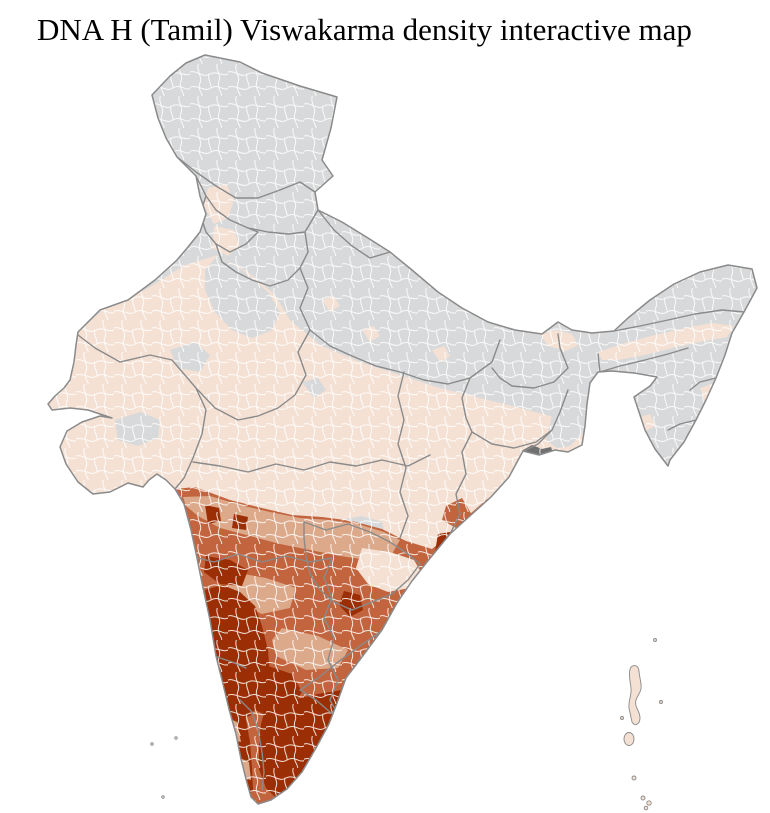  I want to click on andaman-nicobar-islands, so click(641, 724).